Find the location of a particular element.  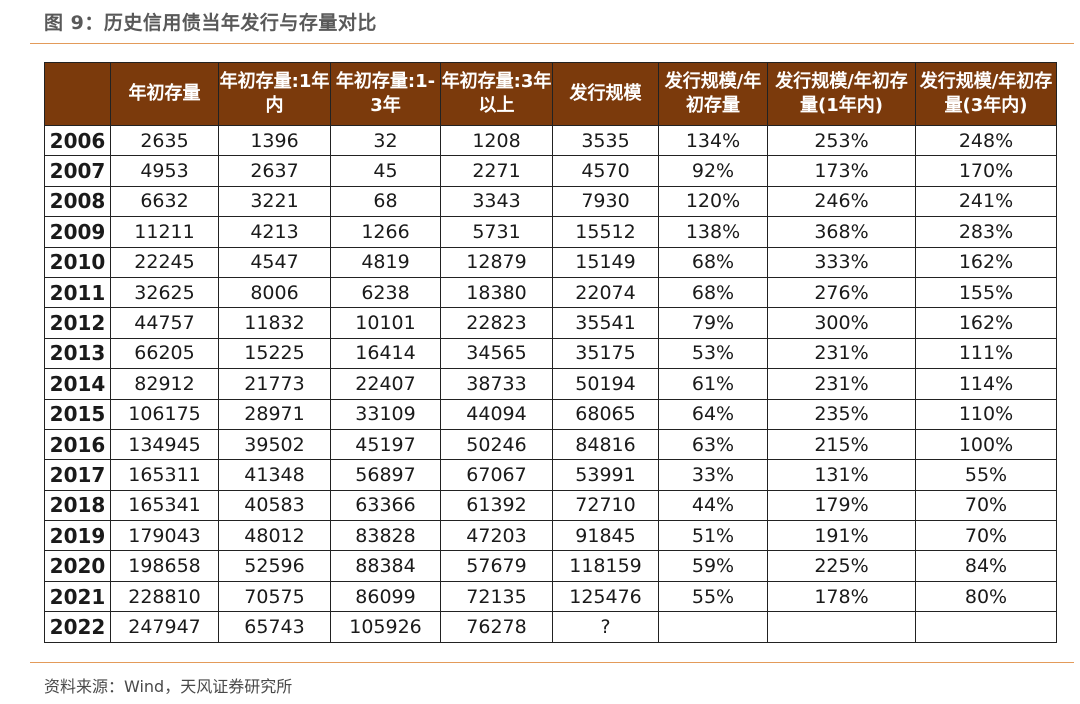

column-header: 发行规模/年初存量(1年内) is located at coordinates (841, 94).